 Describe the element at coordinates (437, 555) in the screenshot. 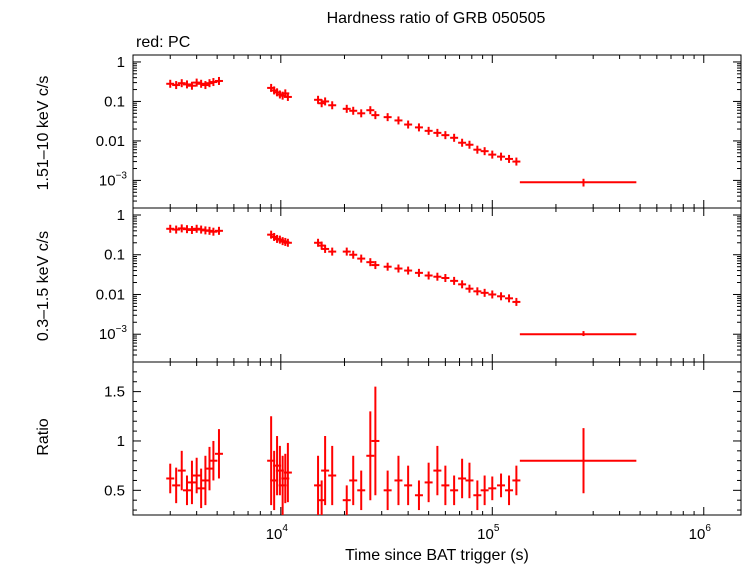

I see `x-axis-label: Time since BAT trigger (s)` at that location.